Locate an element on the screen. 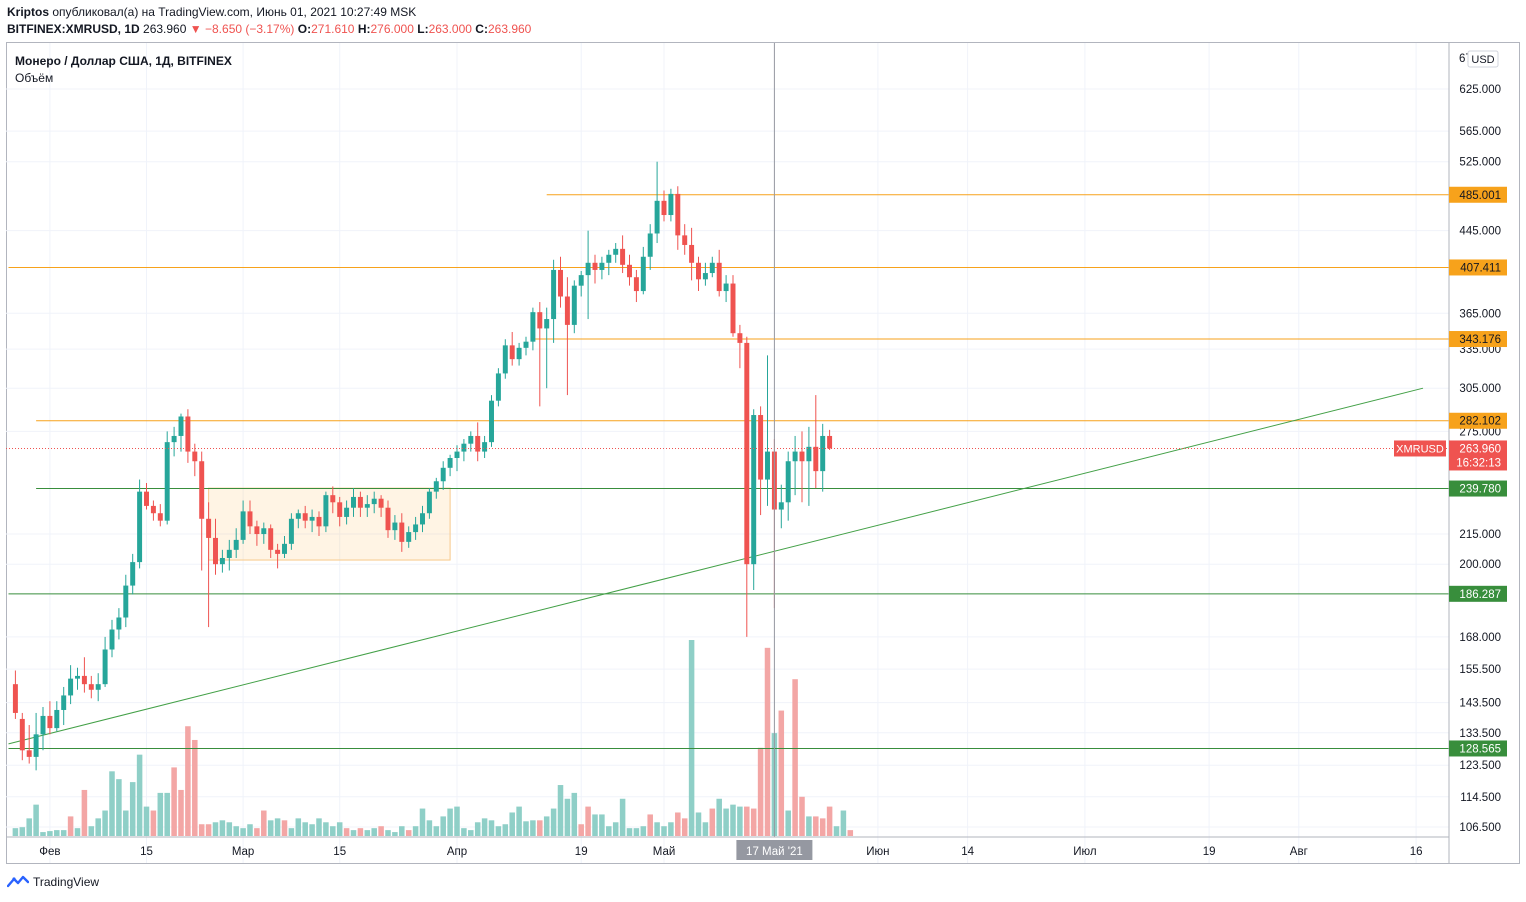 Image resolution: width=1526 pixels, height=902 pixels. price-tick-label: 565.000 is located at coordinates (1480, 132).